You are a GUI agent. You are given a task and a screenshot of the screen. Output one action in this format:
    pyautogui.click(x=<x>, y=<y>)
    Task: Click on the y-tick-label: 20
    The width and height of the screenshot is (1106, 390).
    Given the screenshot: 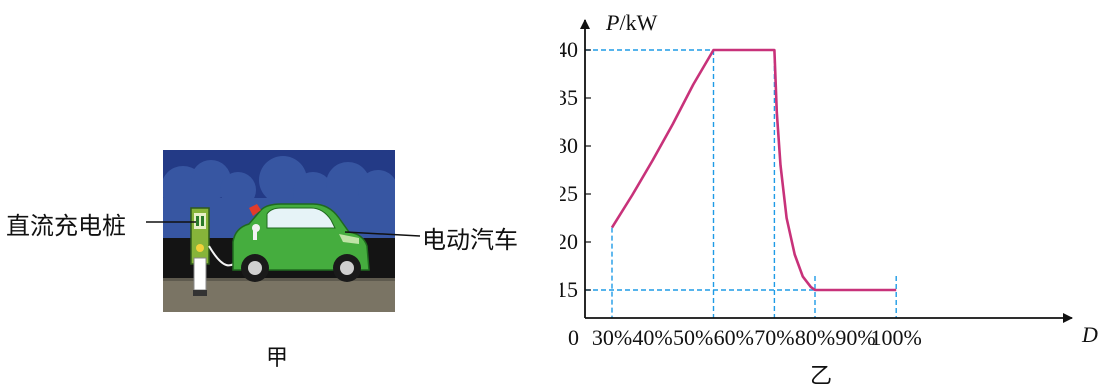 What is the action you would take?
    pyautogui.click(x=569, y=241)
    